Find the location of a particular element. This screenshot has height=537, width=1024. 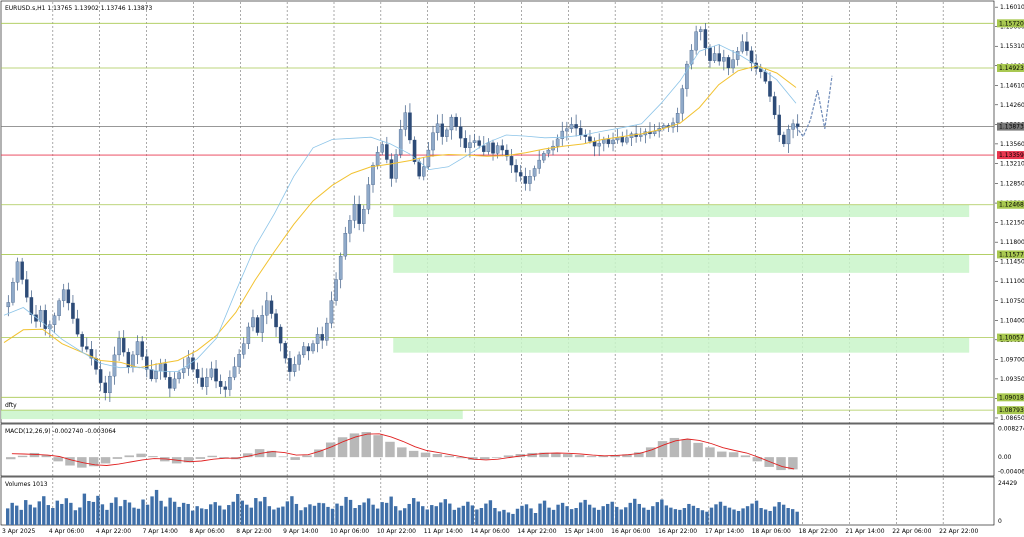

price-tick-label: 1.16010 is located at coordinates (1012, 7).